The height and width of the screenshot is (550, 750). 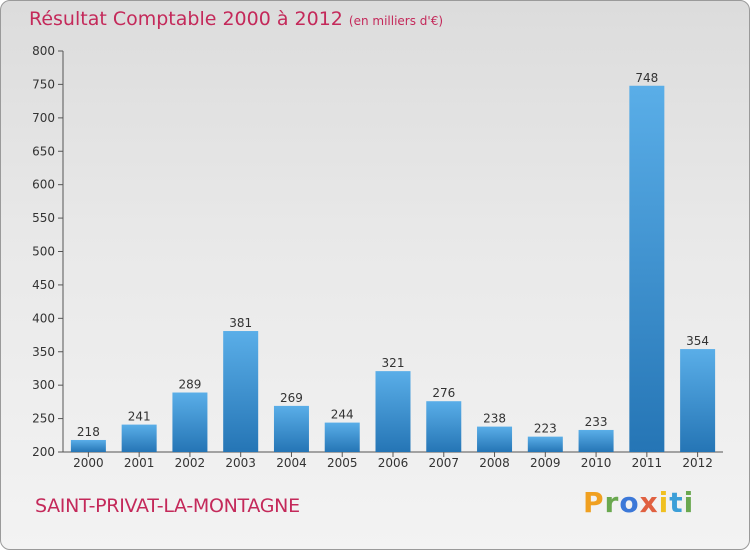 I want to click on x-tick-label: 2003, so click(x=240, y=463).